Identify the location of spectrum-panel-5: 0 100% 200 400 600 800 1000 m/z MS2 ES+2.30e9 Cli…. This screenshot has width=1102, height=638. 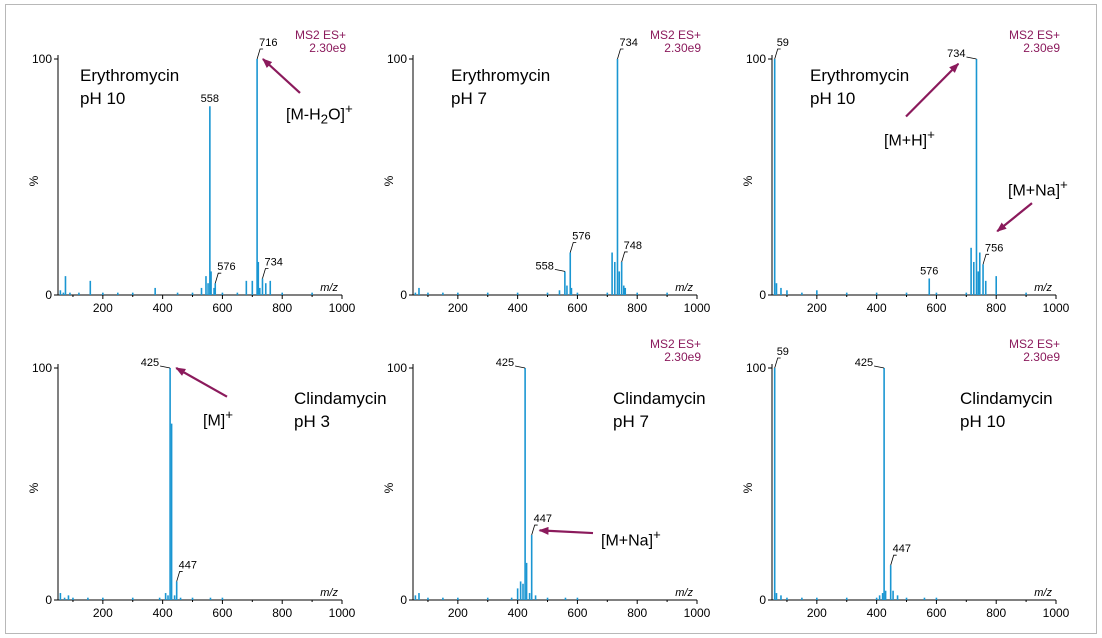
(546, 478).